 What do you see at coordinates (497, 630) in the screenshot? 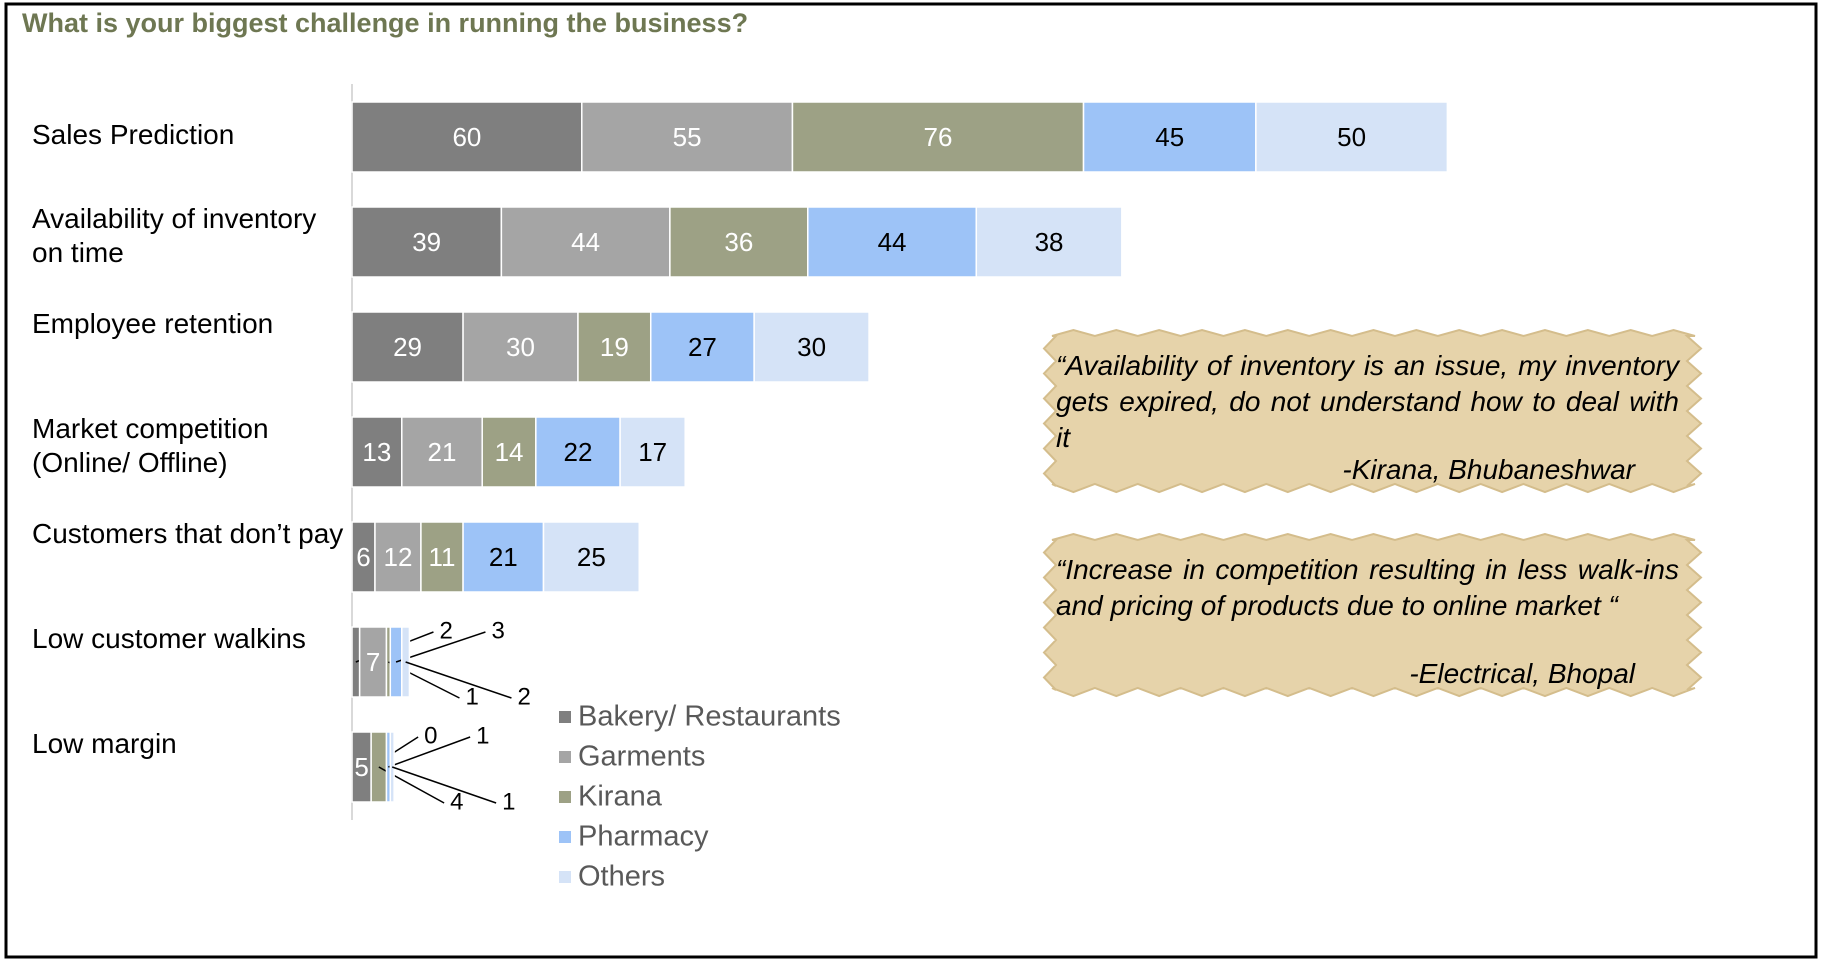
I see `data-label: 3` at bounding box center [497, 630].